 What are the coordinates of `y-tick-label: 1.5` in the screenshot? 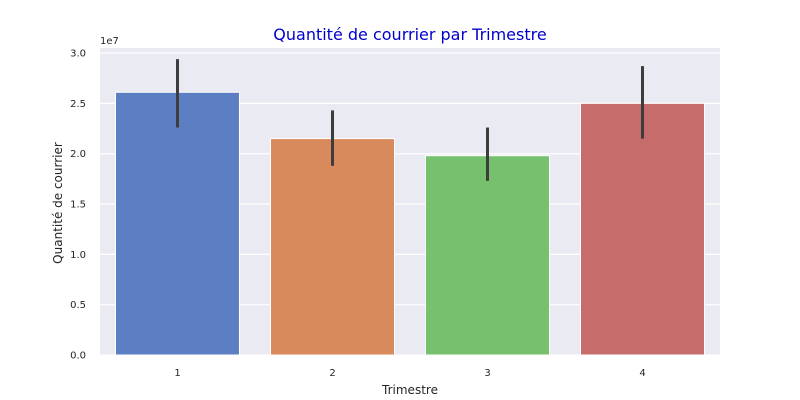 It's located at (78, 205).